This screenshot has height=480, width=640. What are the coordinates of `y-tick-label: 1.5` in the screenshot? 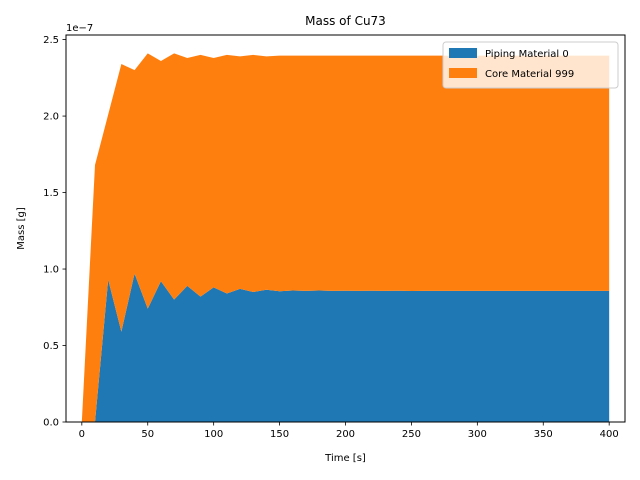 It's located at (51, 193).